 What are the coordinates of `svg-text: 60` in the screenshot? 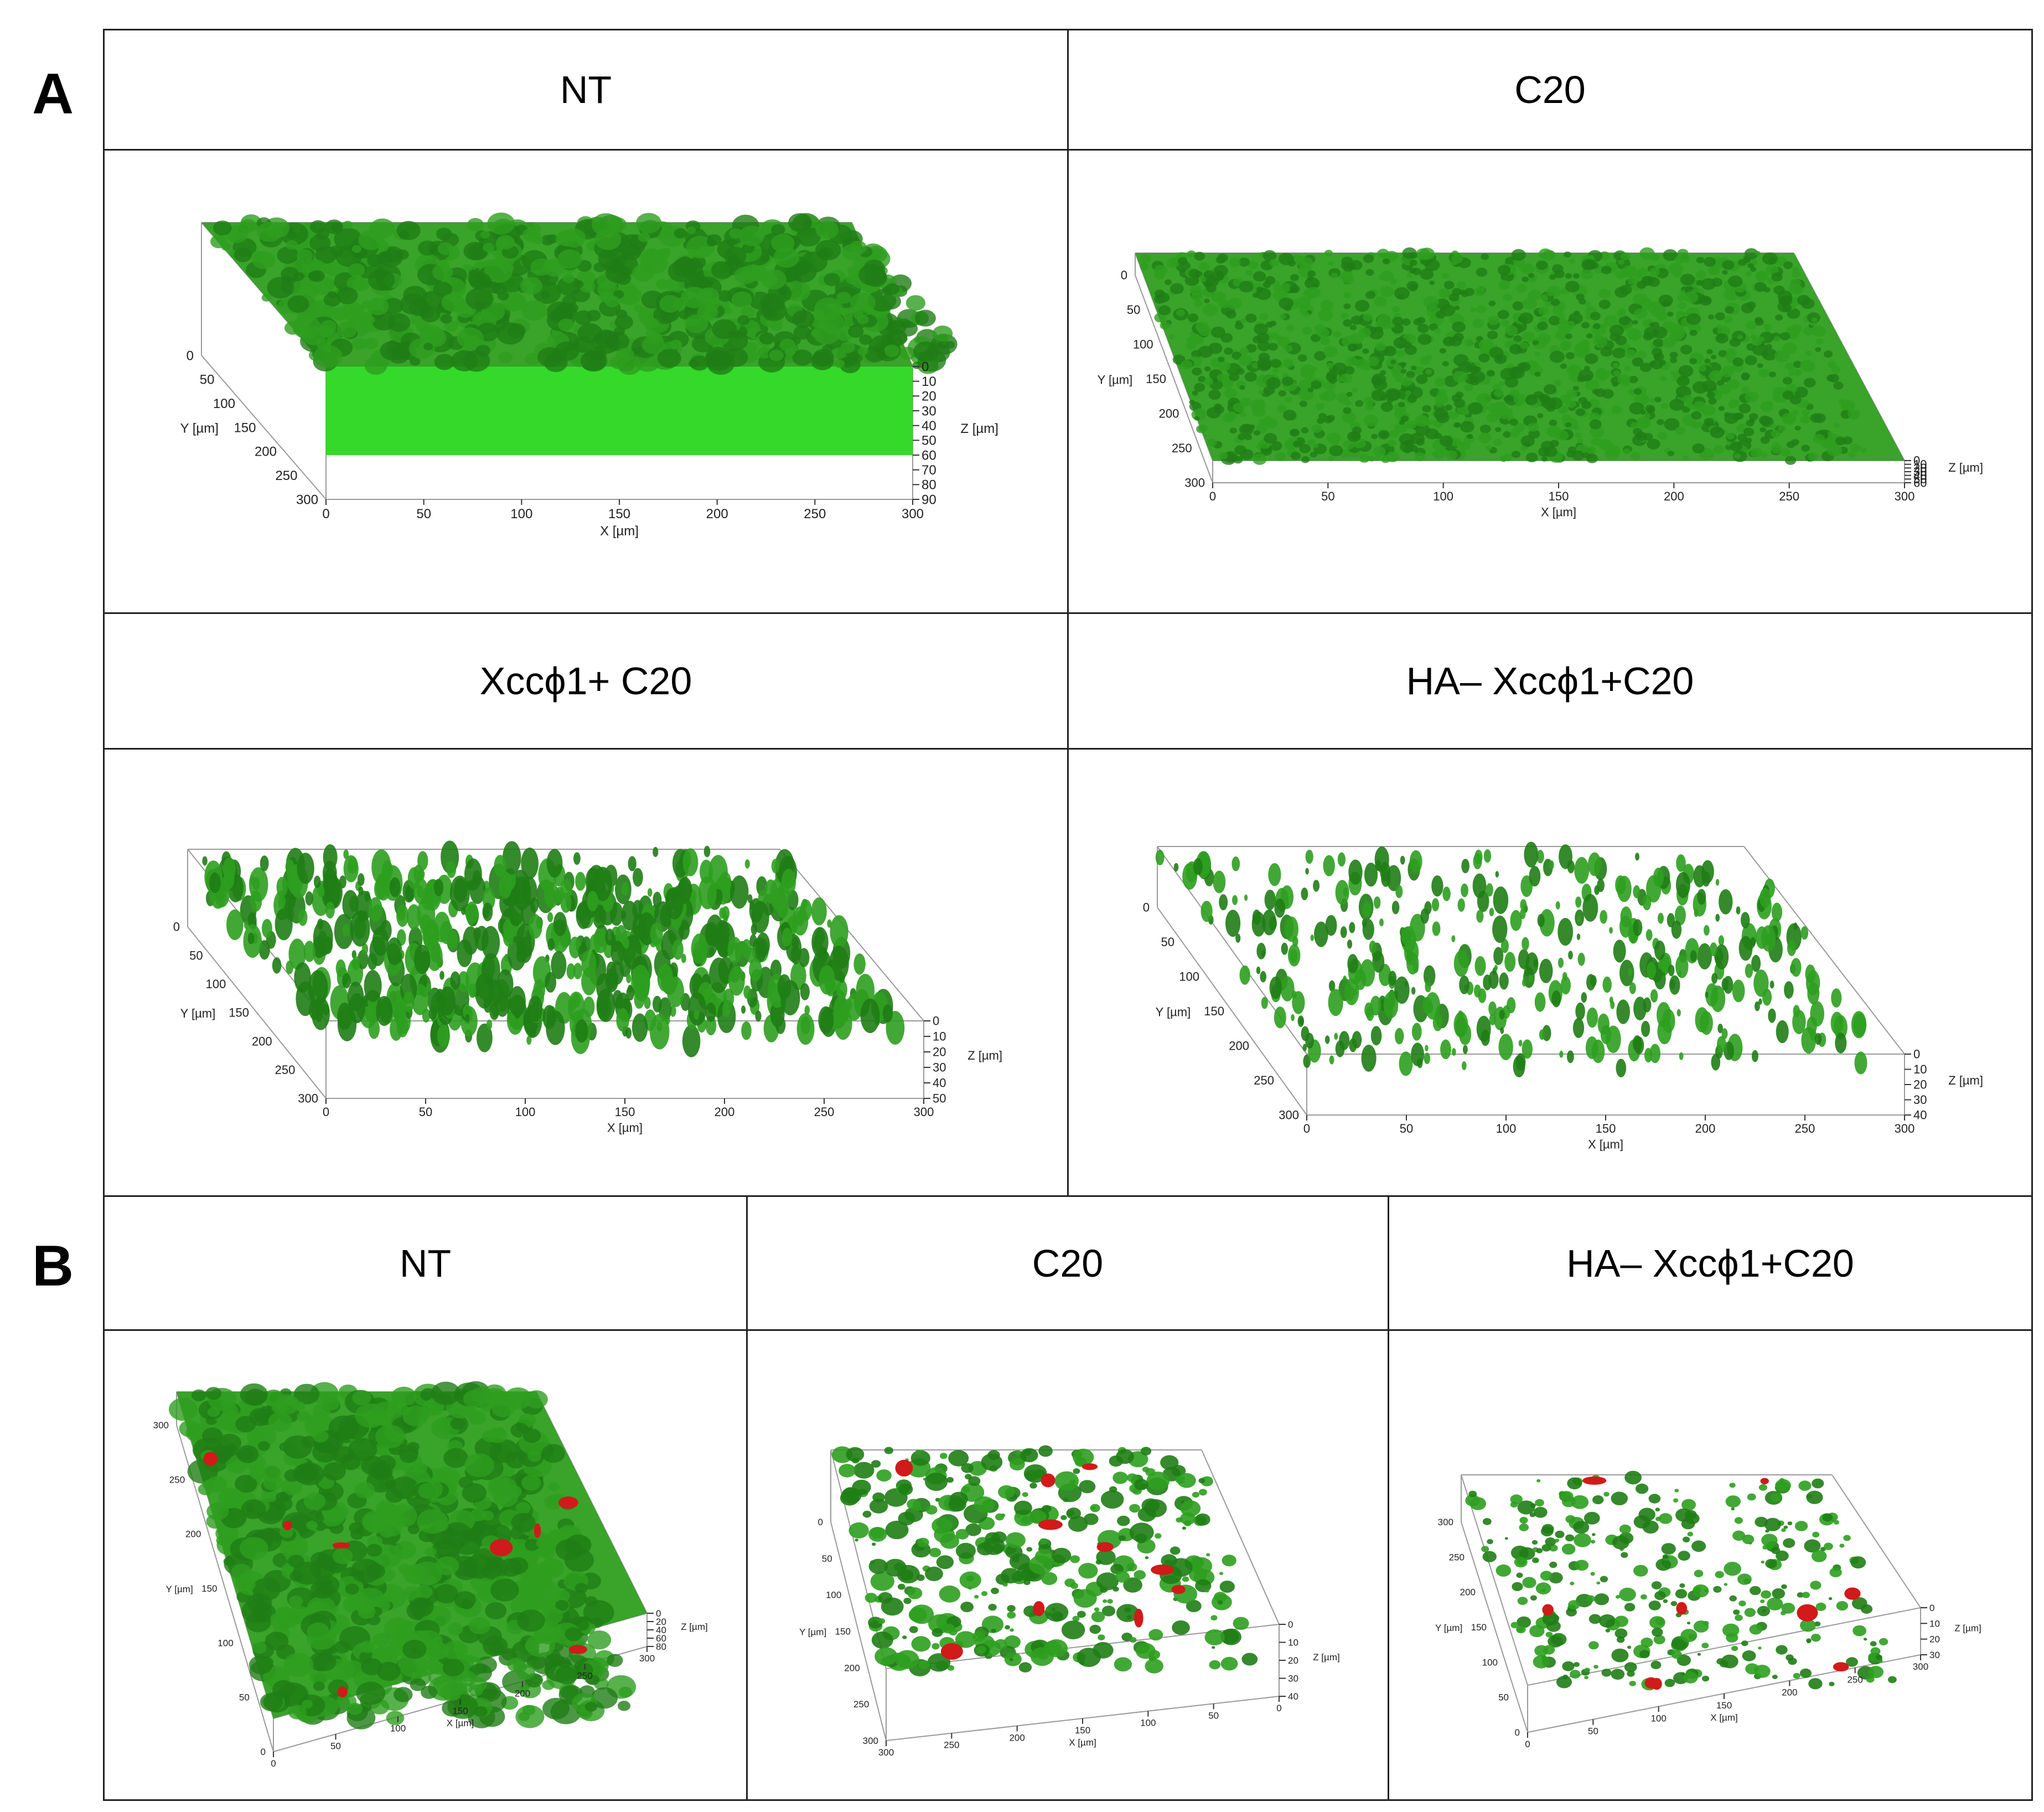 It's located at (929, 455).